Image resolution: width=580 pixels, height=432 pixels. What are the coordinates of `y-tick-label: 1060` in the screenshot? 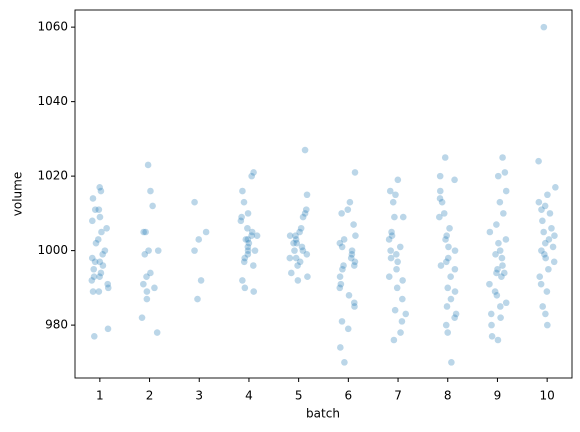 It's located at (52, 27).